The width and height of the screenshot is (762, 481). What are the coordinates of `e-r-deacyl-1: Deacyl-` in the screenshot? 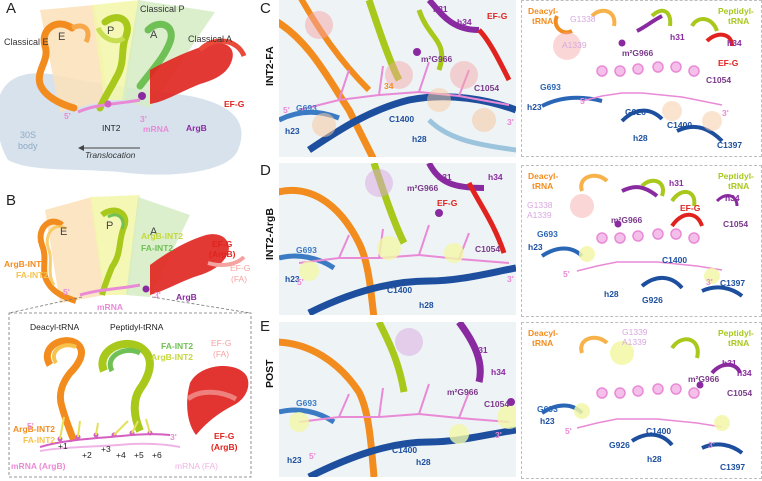 It's located at (543, 333).